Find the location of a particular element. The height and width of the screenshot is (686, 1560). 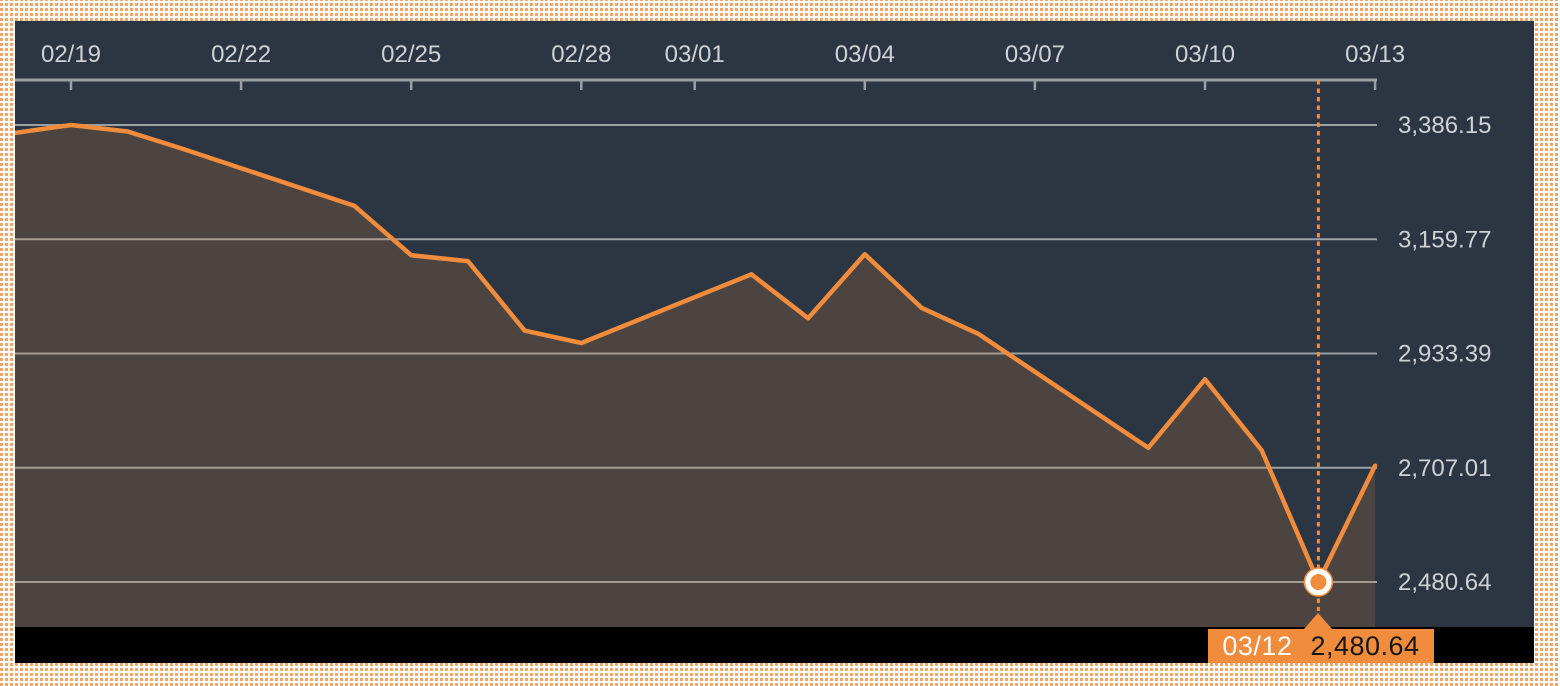

x-axis-label: 02/19 is located at coordinates (71, 54).